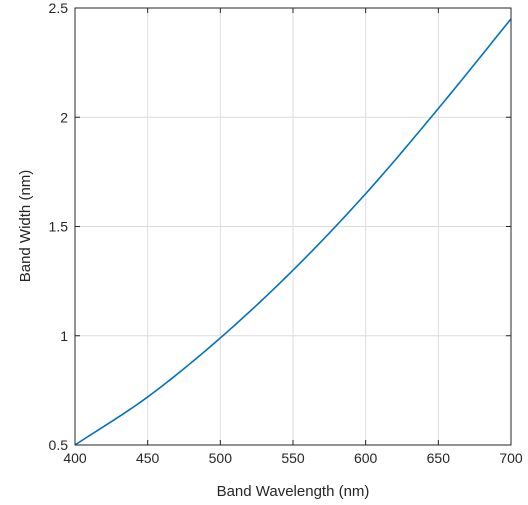 This screenshot has height=505, width=528. What do you see at coordinates (75, 458) in the screenshot?
I see `x-tick-label: 400` at bounding box center [75, 458].